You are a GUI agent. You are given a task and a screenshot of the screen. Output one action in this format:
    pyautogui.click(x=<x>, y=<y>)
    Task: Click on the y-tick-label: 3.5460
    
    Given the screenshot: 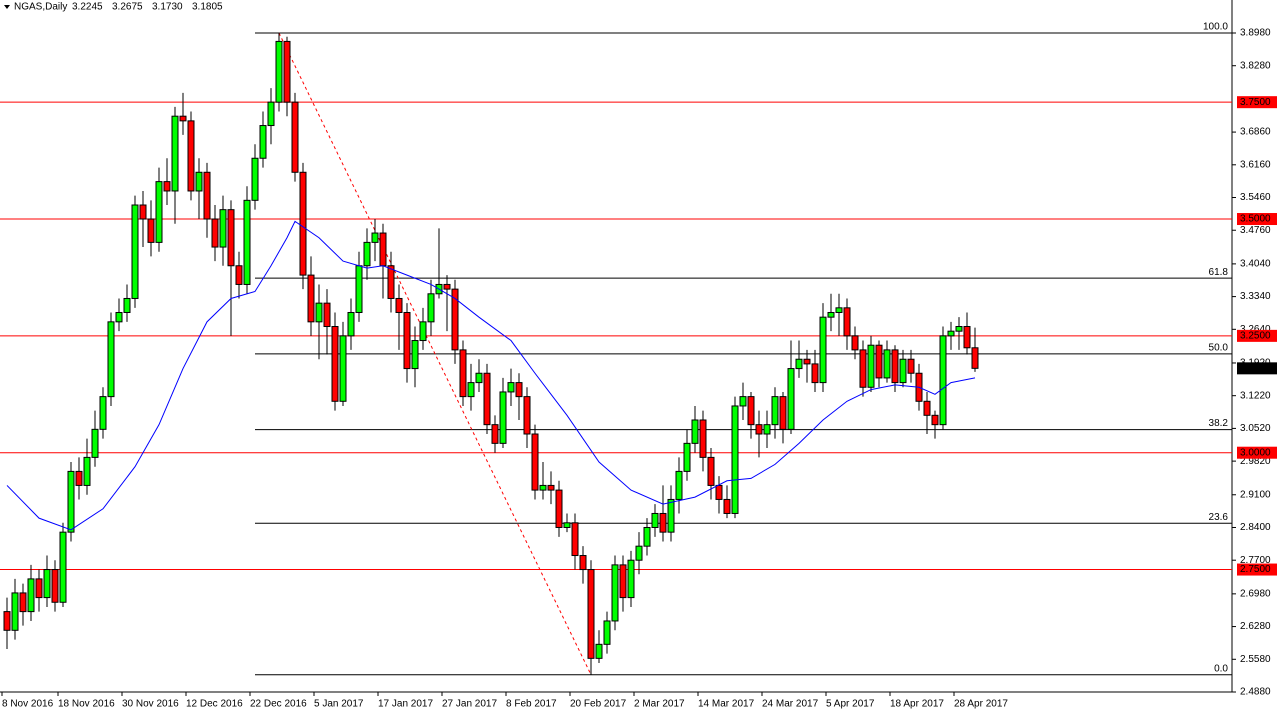 What is the action you would take?
    pyautogui.click(x=1255, y=197)
    